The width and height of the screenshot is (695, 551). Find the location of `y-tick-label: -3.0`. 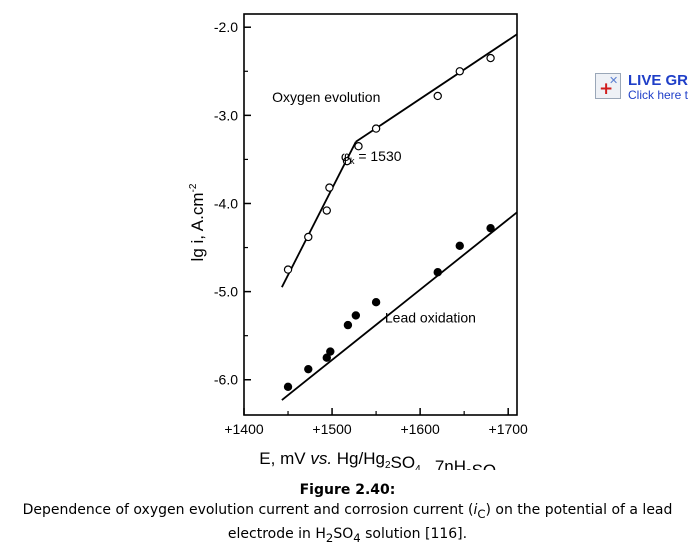

y-tick-label: -3.0 is located at coordinates (226, 115).